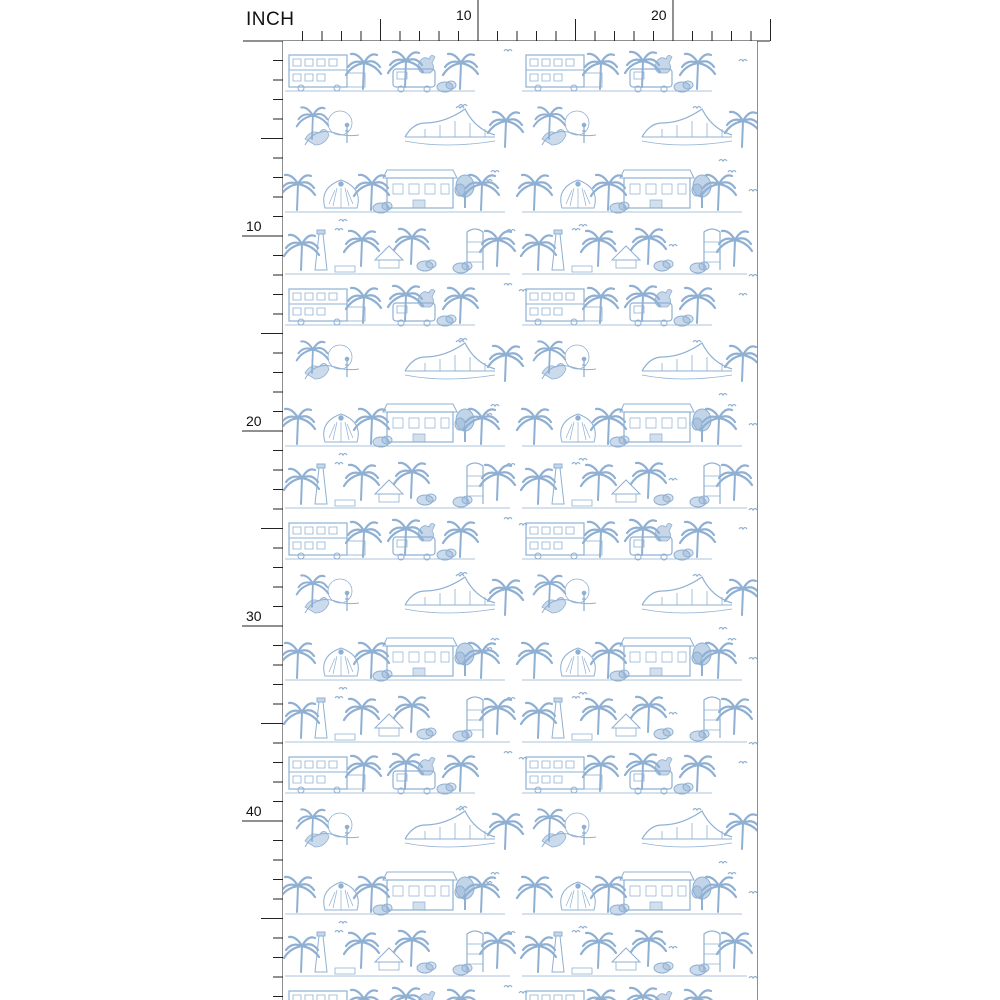 This screenshot has height=1000, width=1000. I want to click on top-tick-label-10: 10, so click(464, 15).